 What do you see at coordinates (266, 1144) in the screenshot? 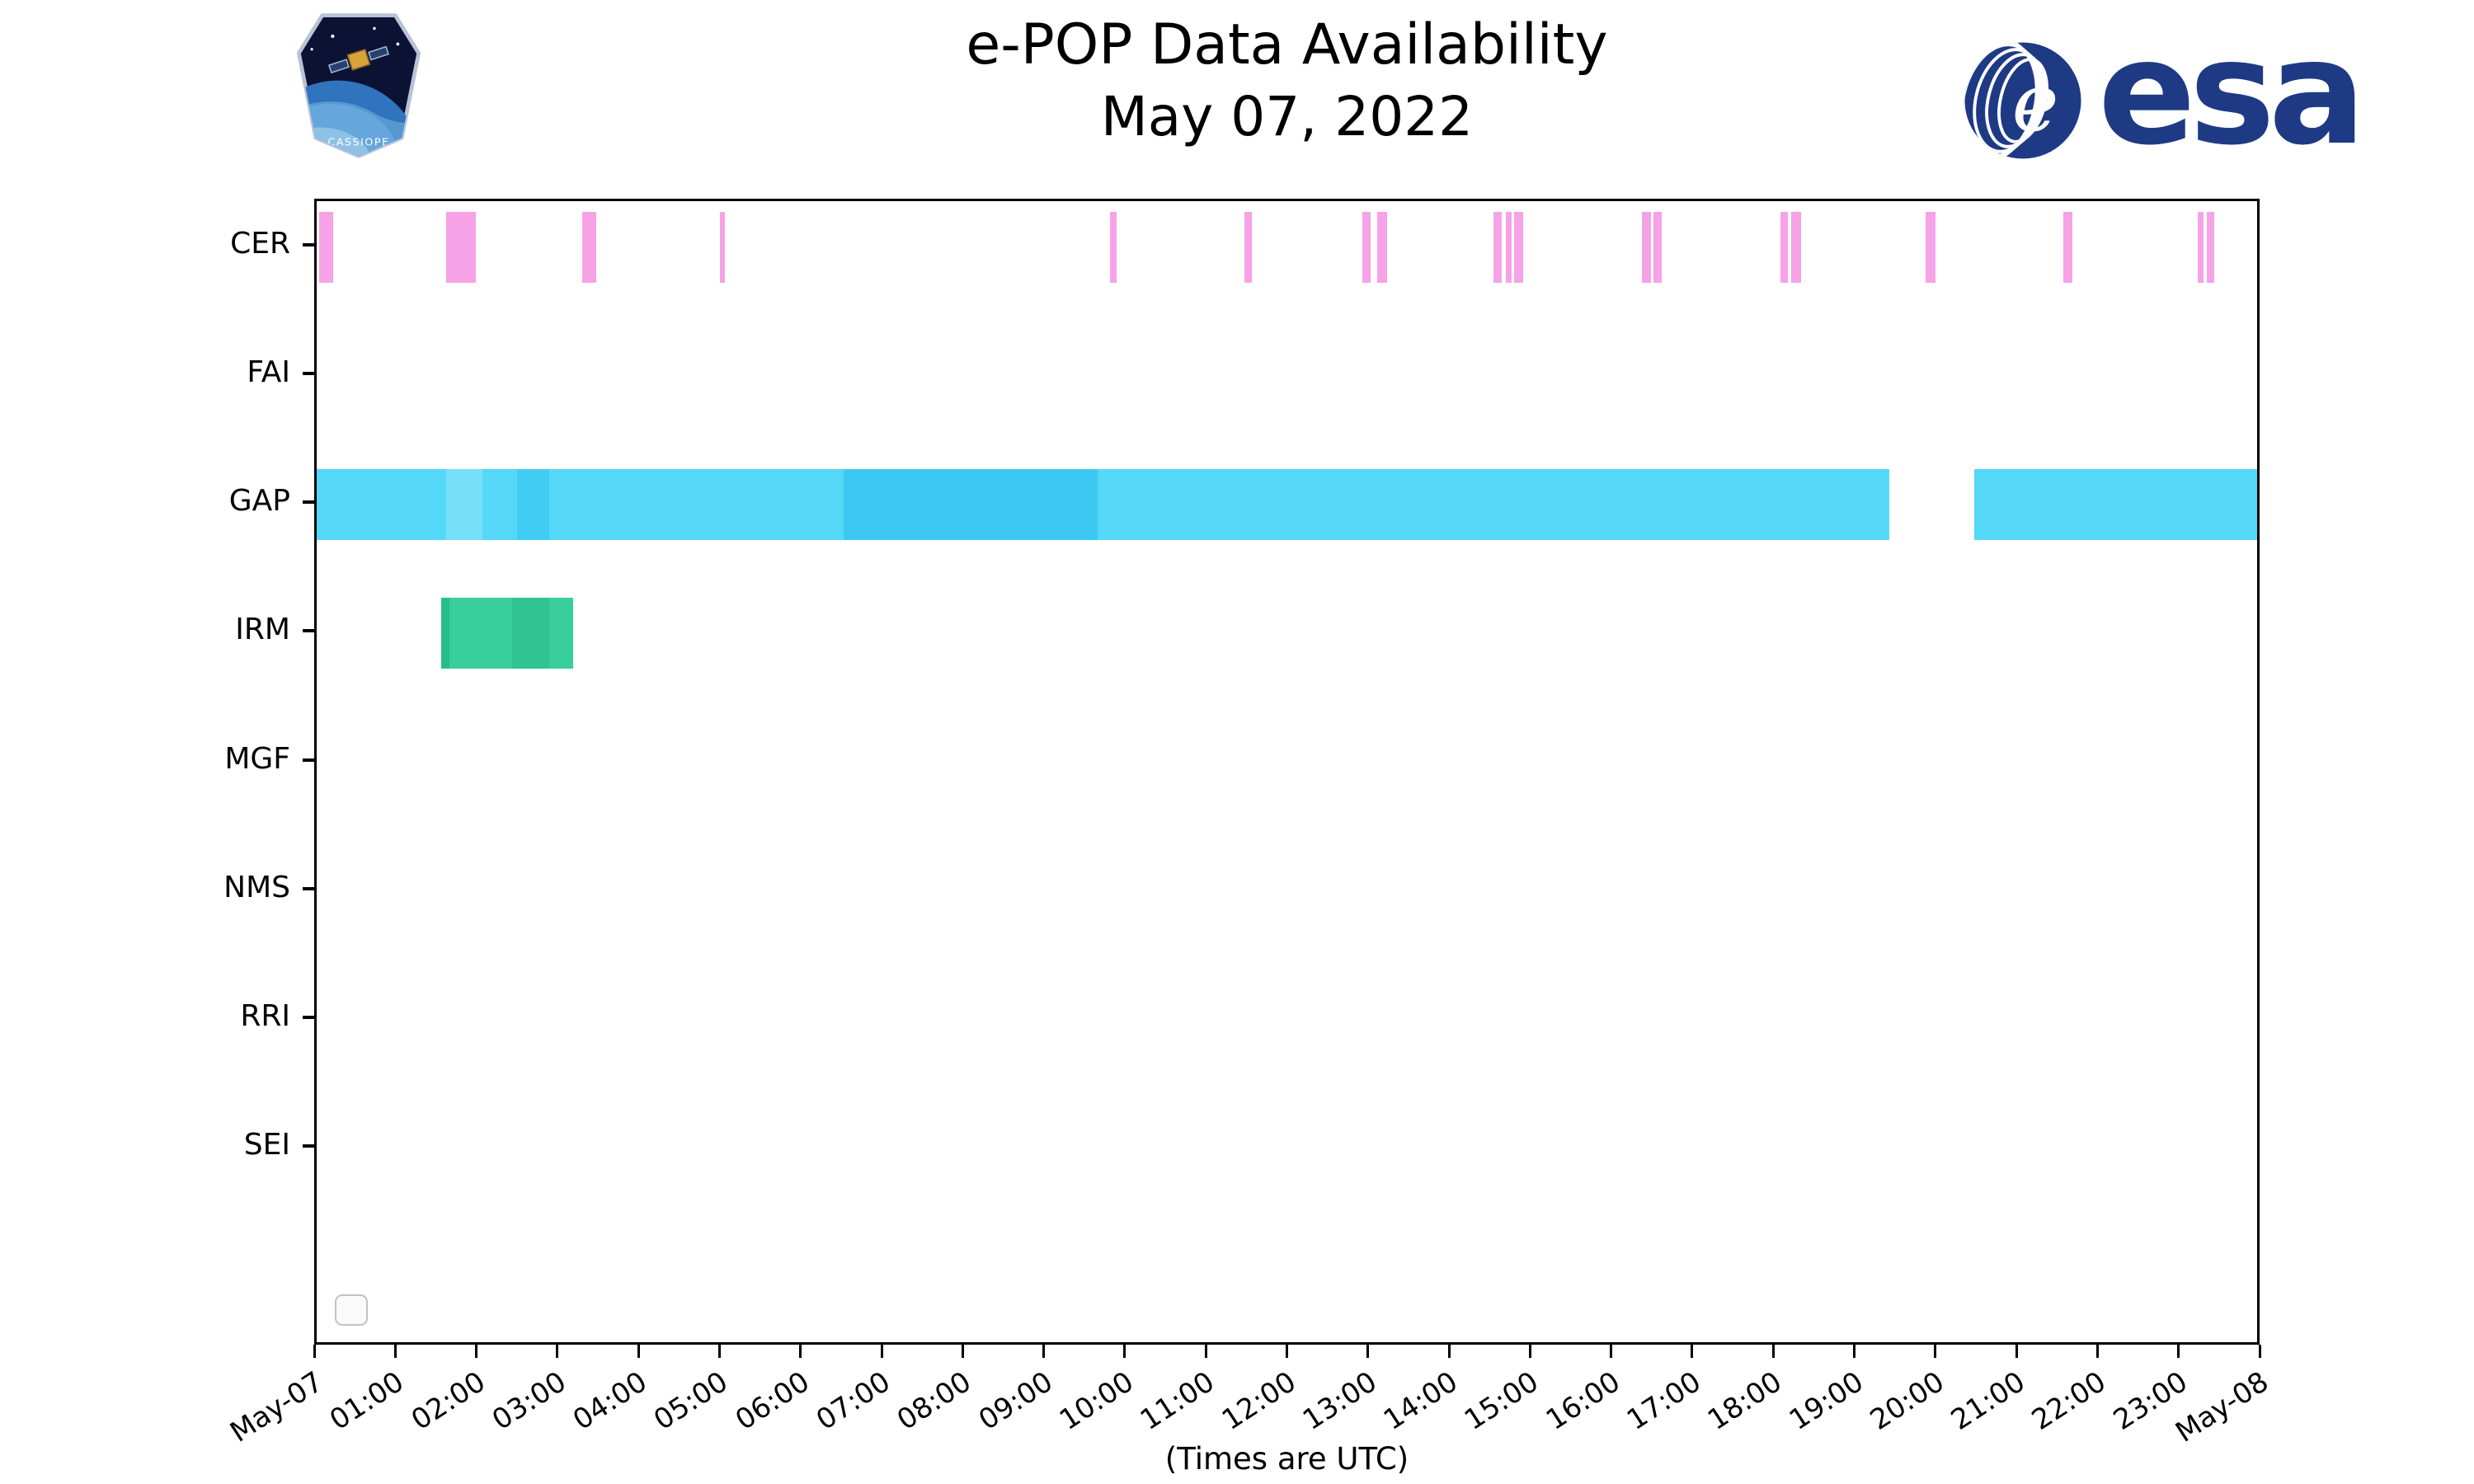
I see `row-label-sei: SEI` at bounding box center [266, 1144].